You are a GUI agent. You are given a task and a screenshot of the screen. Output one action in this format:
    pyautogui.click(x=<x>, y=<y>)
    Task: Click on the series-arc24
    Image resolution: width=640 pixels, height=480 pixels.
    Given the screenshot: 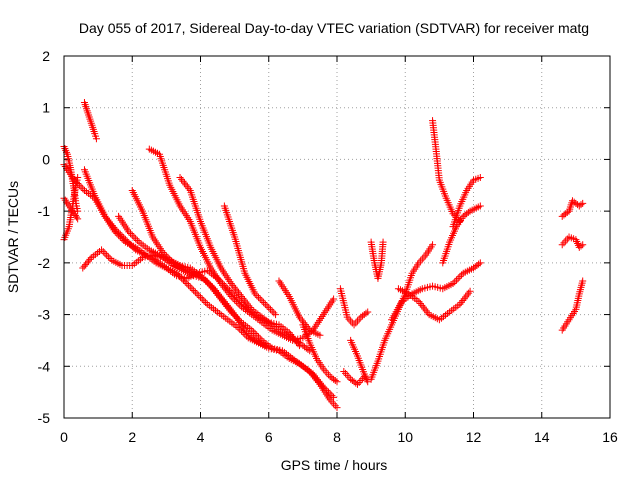 What is the action you would take?
    pyautogui.click(x=466, y=202)
    